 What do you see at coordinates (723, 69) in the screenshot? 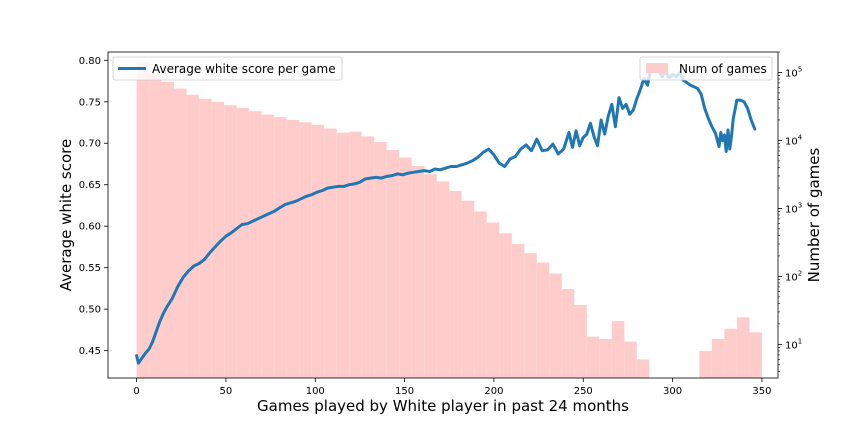
I see `legend-right-label: Num of games` at bounding box center [723, 69].